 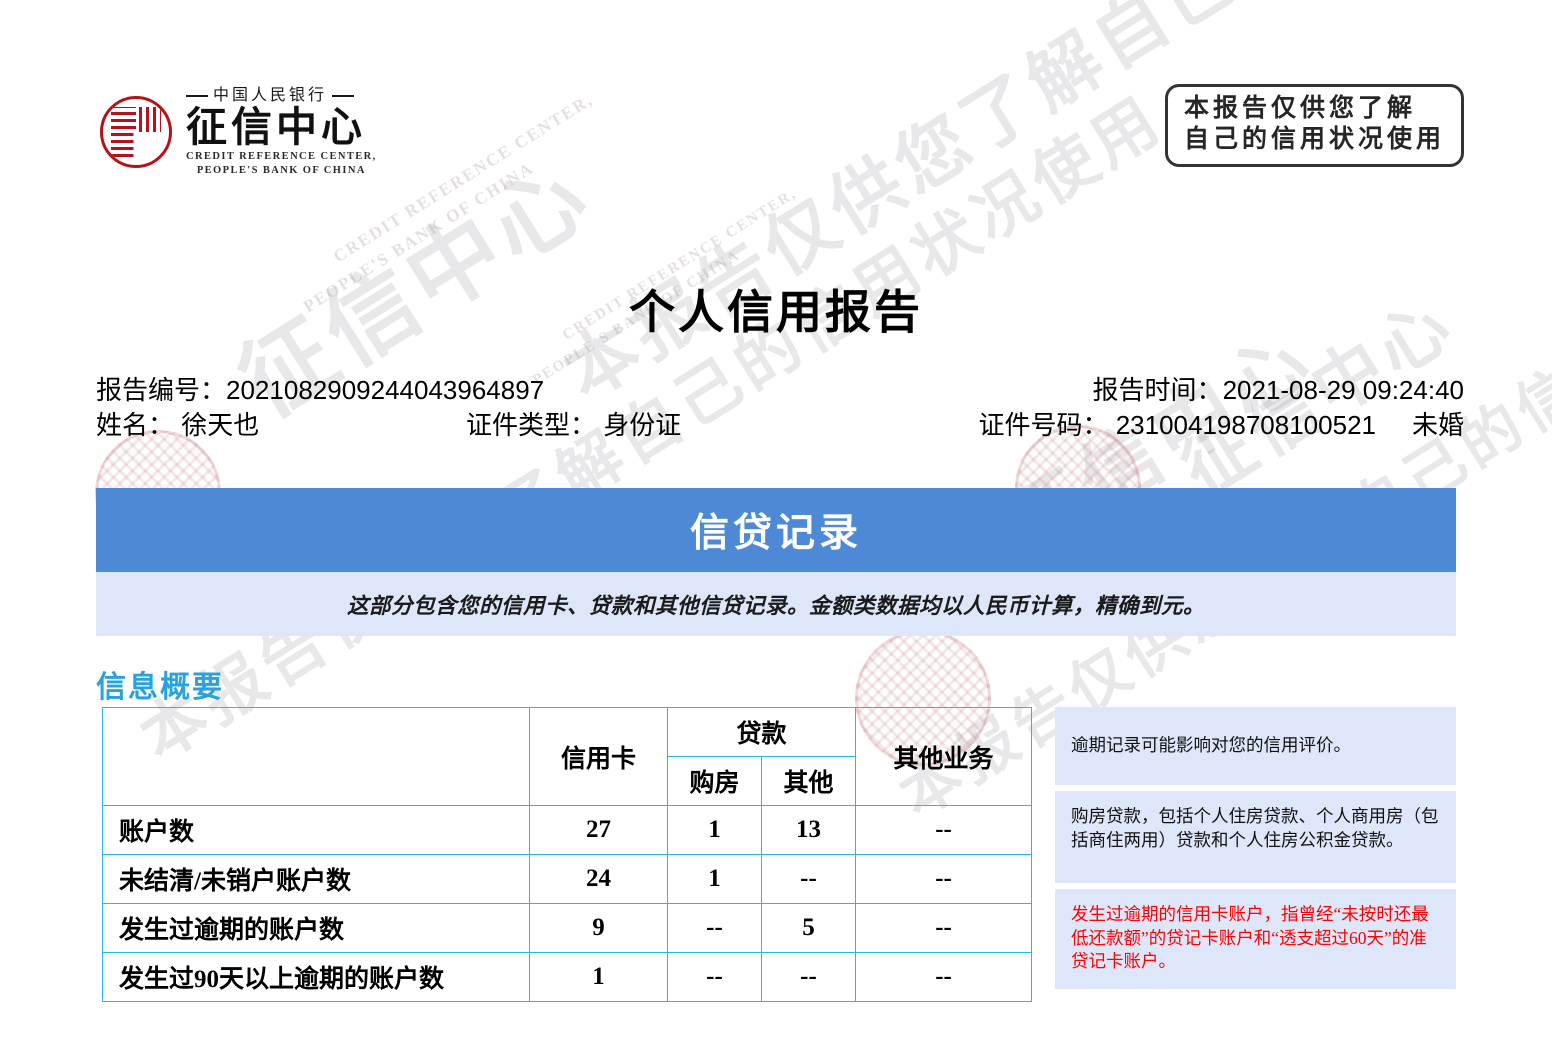 What do you see at coordinates (598, 830) in the screenshot?
I see `cell-credit-card: 27` at bounding box center [598, 830].